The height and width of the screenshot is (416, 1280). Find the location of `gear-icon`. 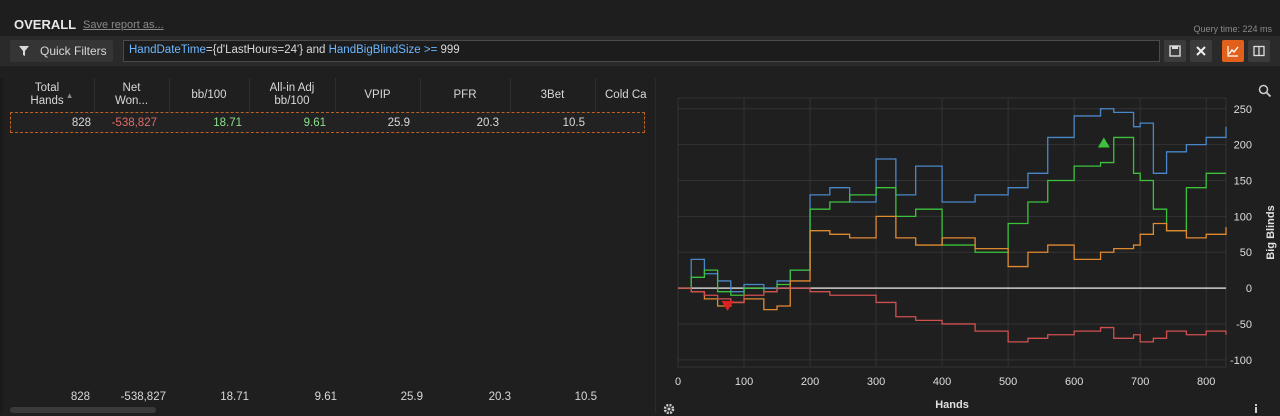

gear-icon is located at coordinates (669, 408).